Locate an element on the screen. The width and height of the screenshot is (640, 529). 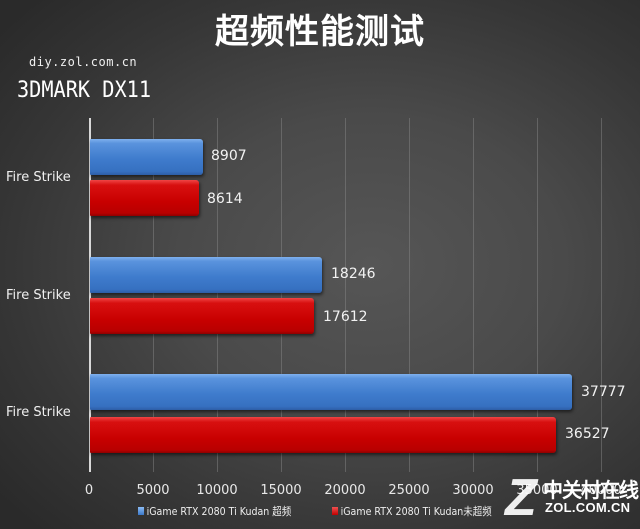
watermark-cn: 中关村在线 is located at coordinates (591, 490).